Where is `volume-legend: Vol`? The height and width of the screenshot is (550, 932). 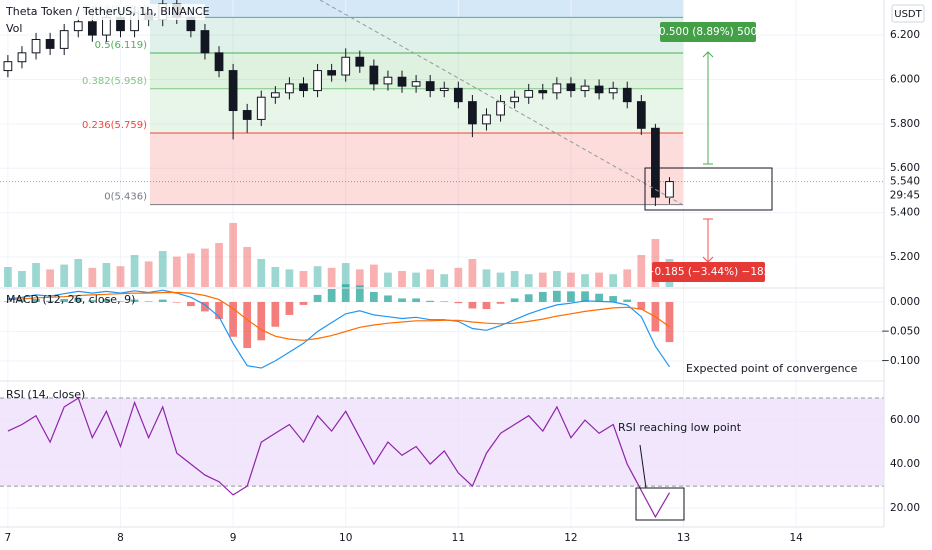 volume-legend: Vol is located at coordinates (14, 28).